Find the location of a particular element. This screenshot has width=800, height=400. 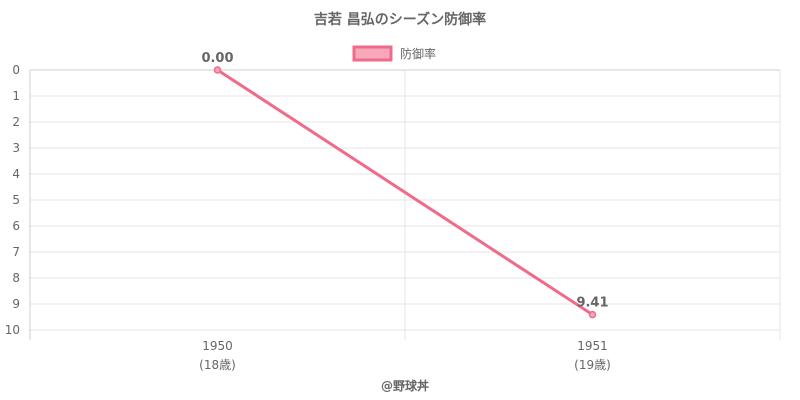

legend: 防御率 is located at coordinates (394, 53).